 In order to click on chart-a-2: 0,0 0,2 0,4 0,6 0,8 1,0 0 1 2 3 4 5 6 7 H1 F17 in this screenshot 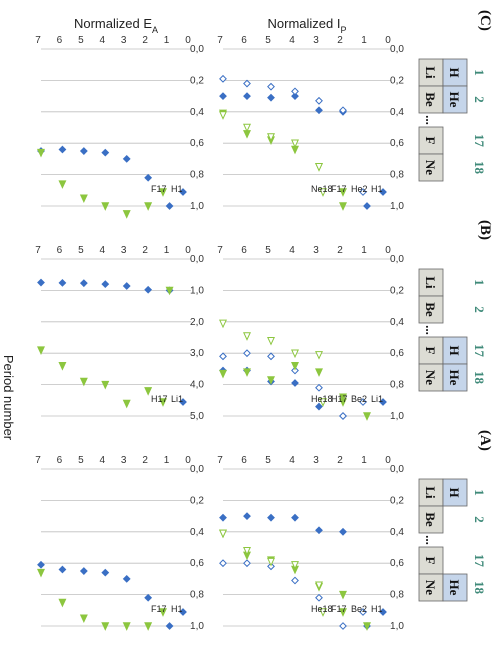, I will do `click(119, 543)`.